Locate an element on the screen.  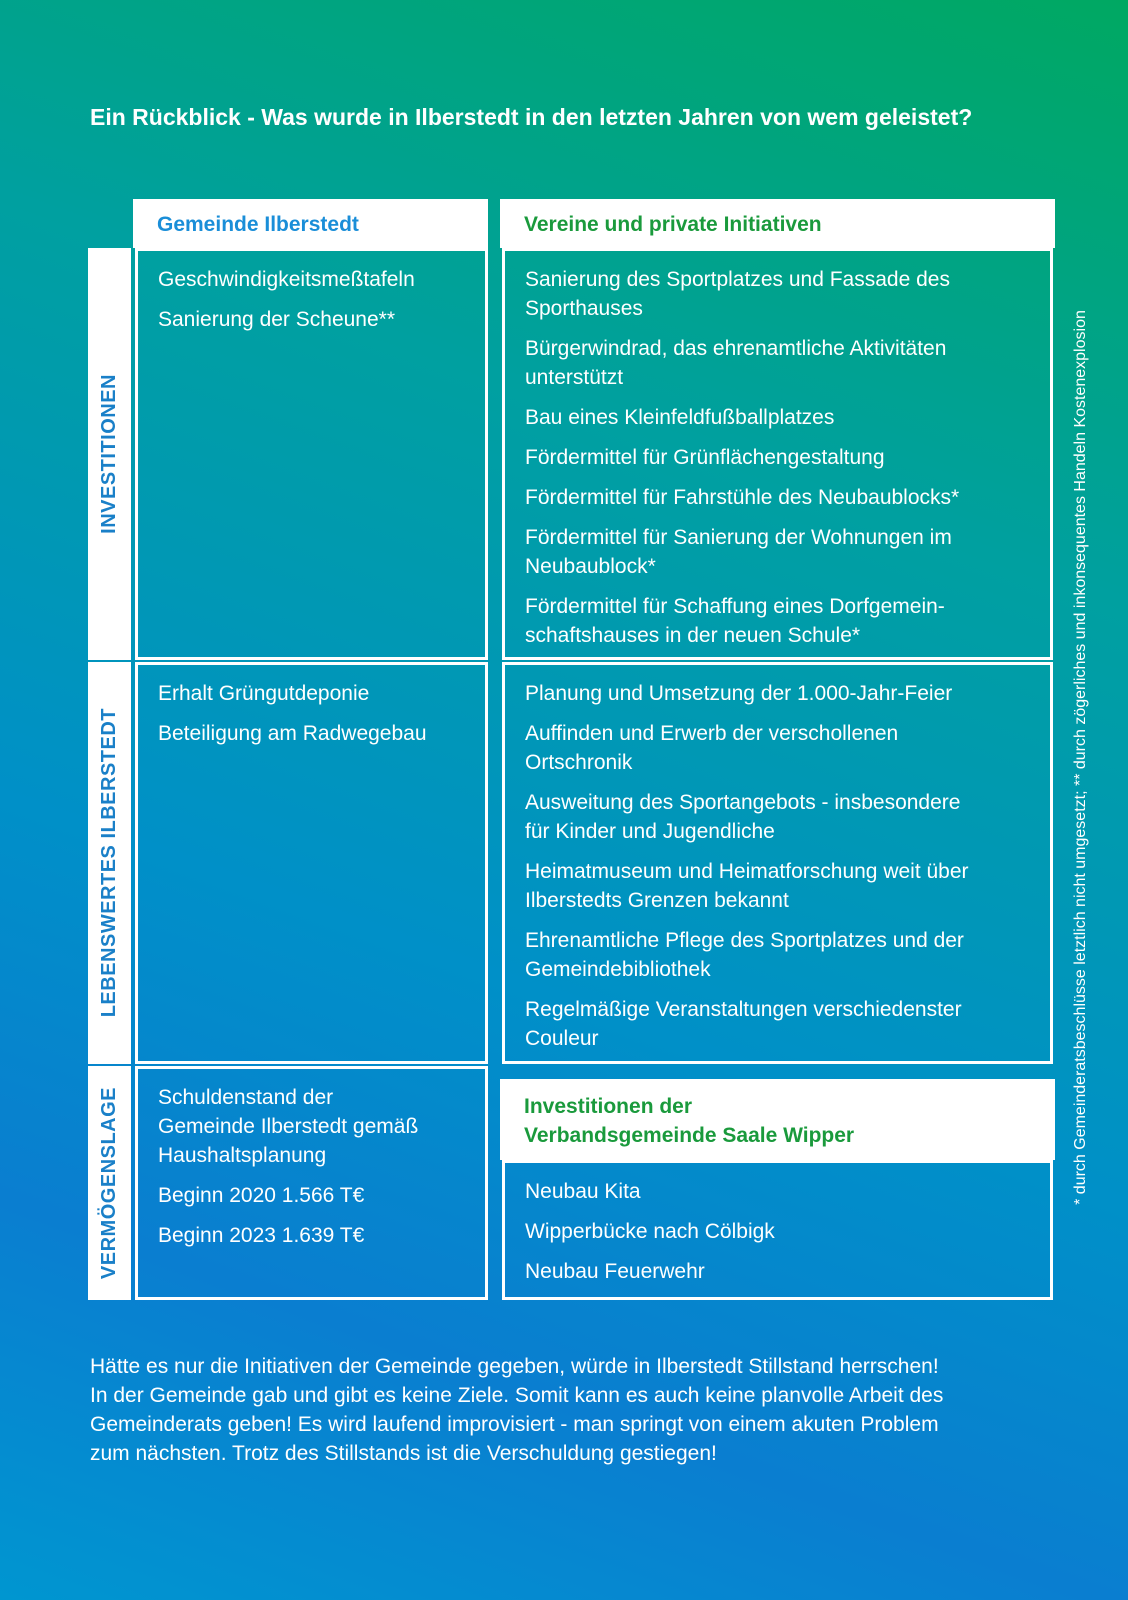
list-item: Bau eines Kleinfeldfußballplatzes is located at coordinates (680, 417).